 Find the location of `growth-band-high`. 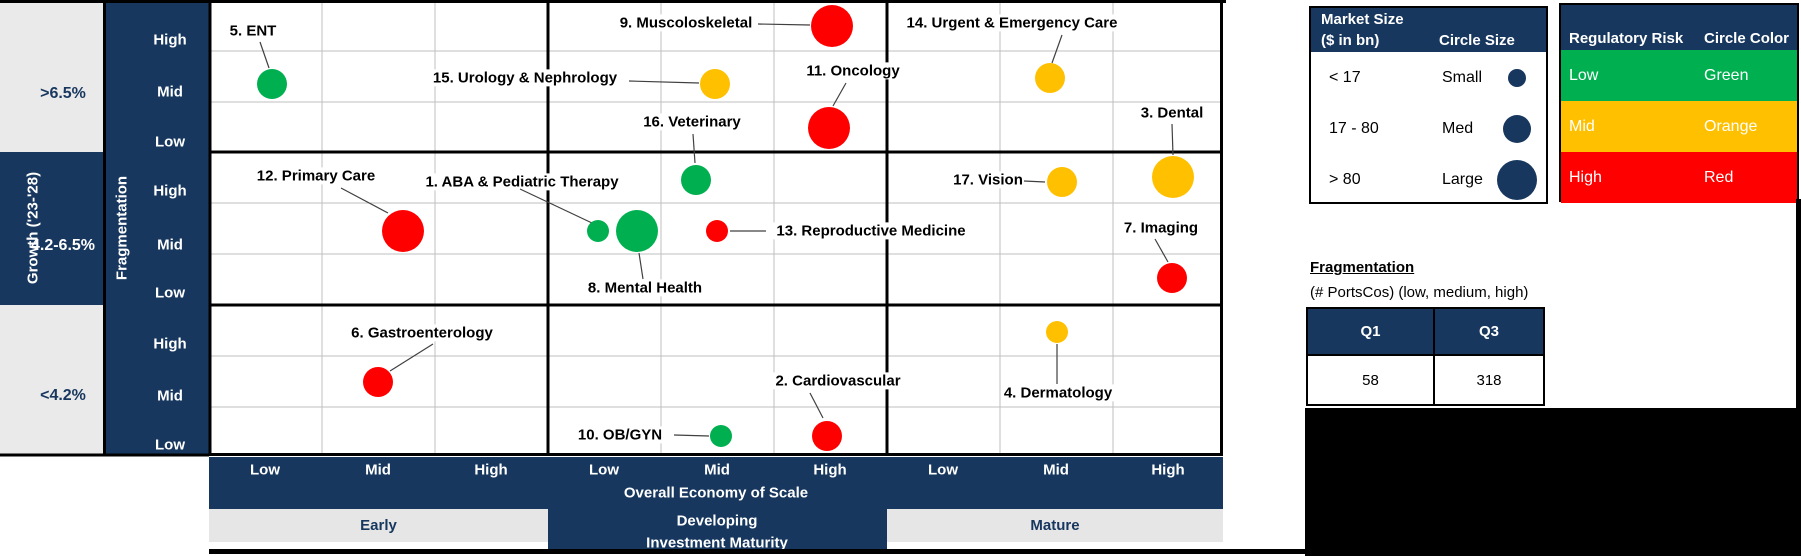

growth-band-high is located at coordinates (51, 76).